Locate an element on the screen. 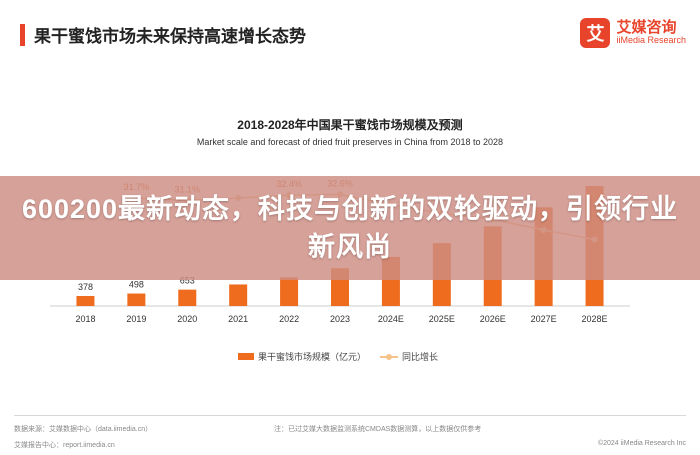 The height and width of the screenshot is (455, 700). bar-value-label: 498 is located at coordinates (136, 285).